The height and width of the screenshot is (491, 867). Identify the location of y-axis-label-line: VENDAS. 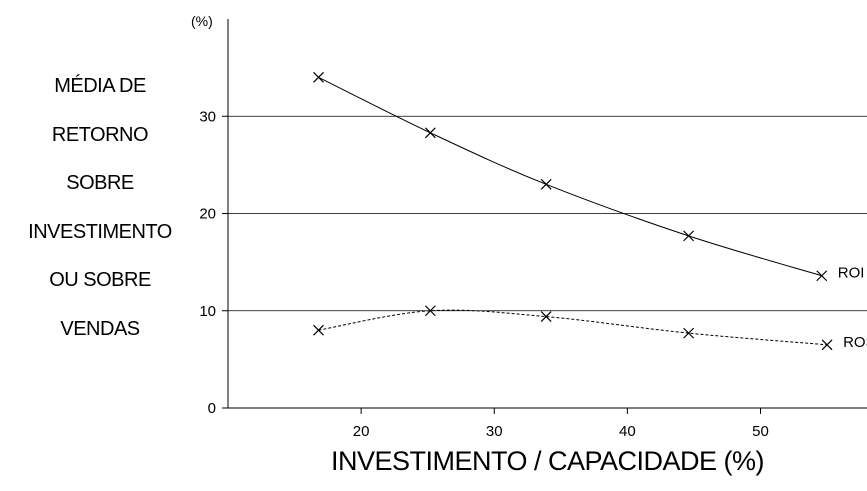
(100, 328).